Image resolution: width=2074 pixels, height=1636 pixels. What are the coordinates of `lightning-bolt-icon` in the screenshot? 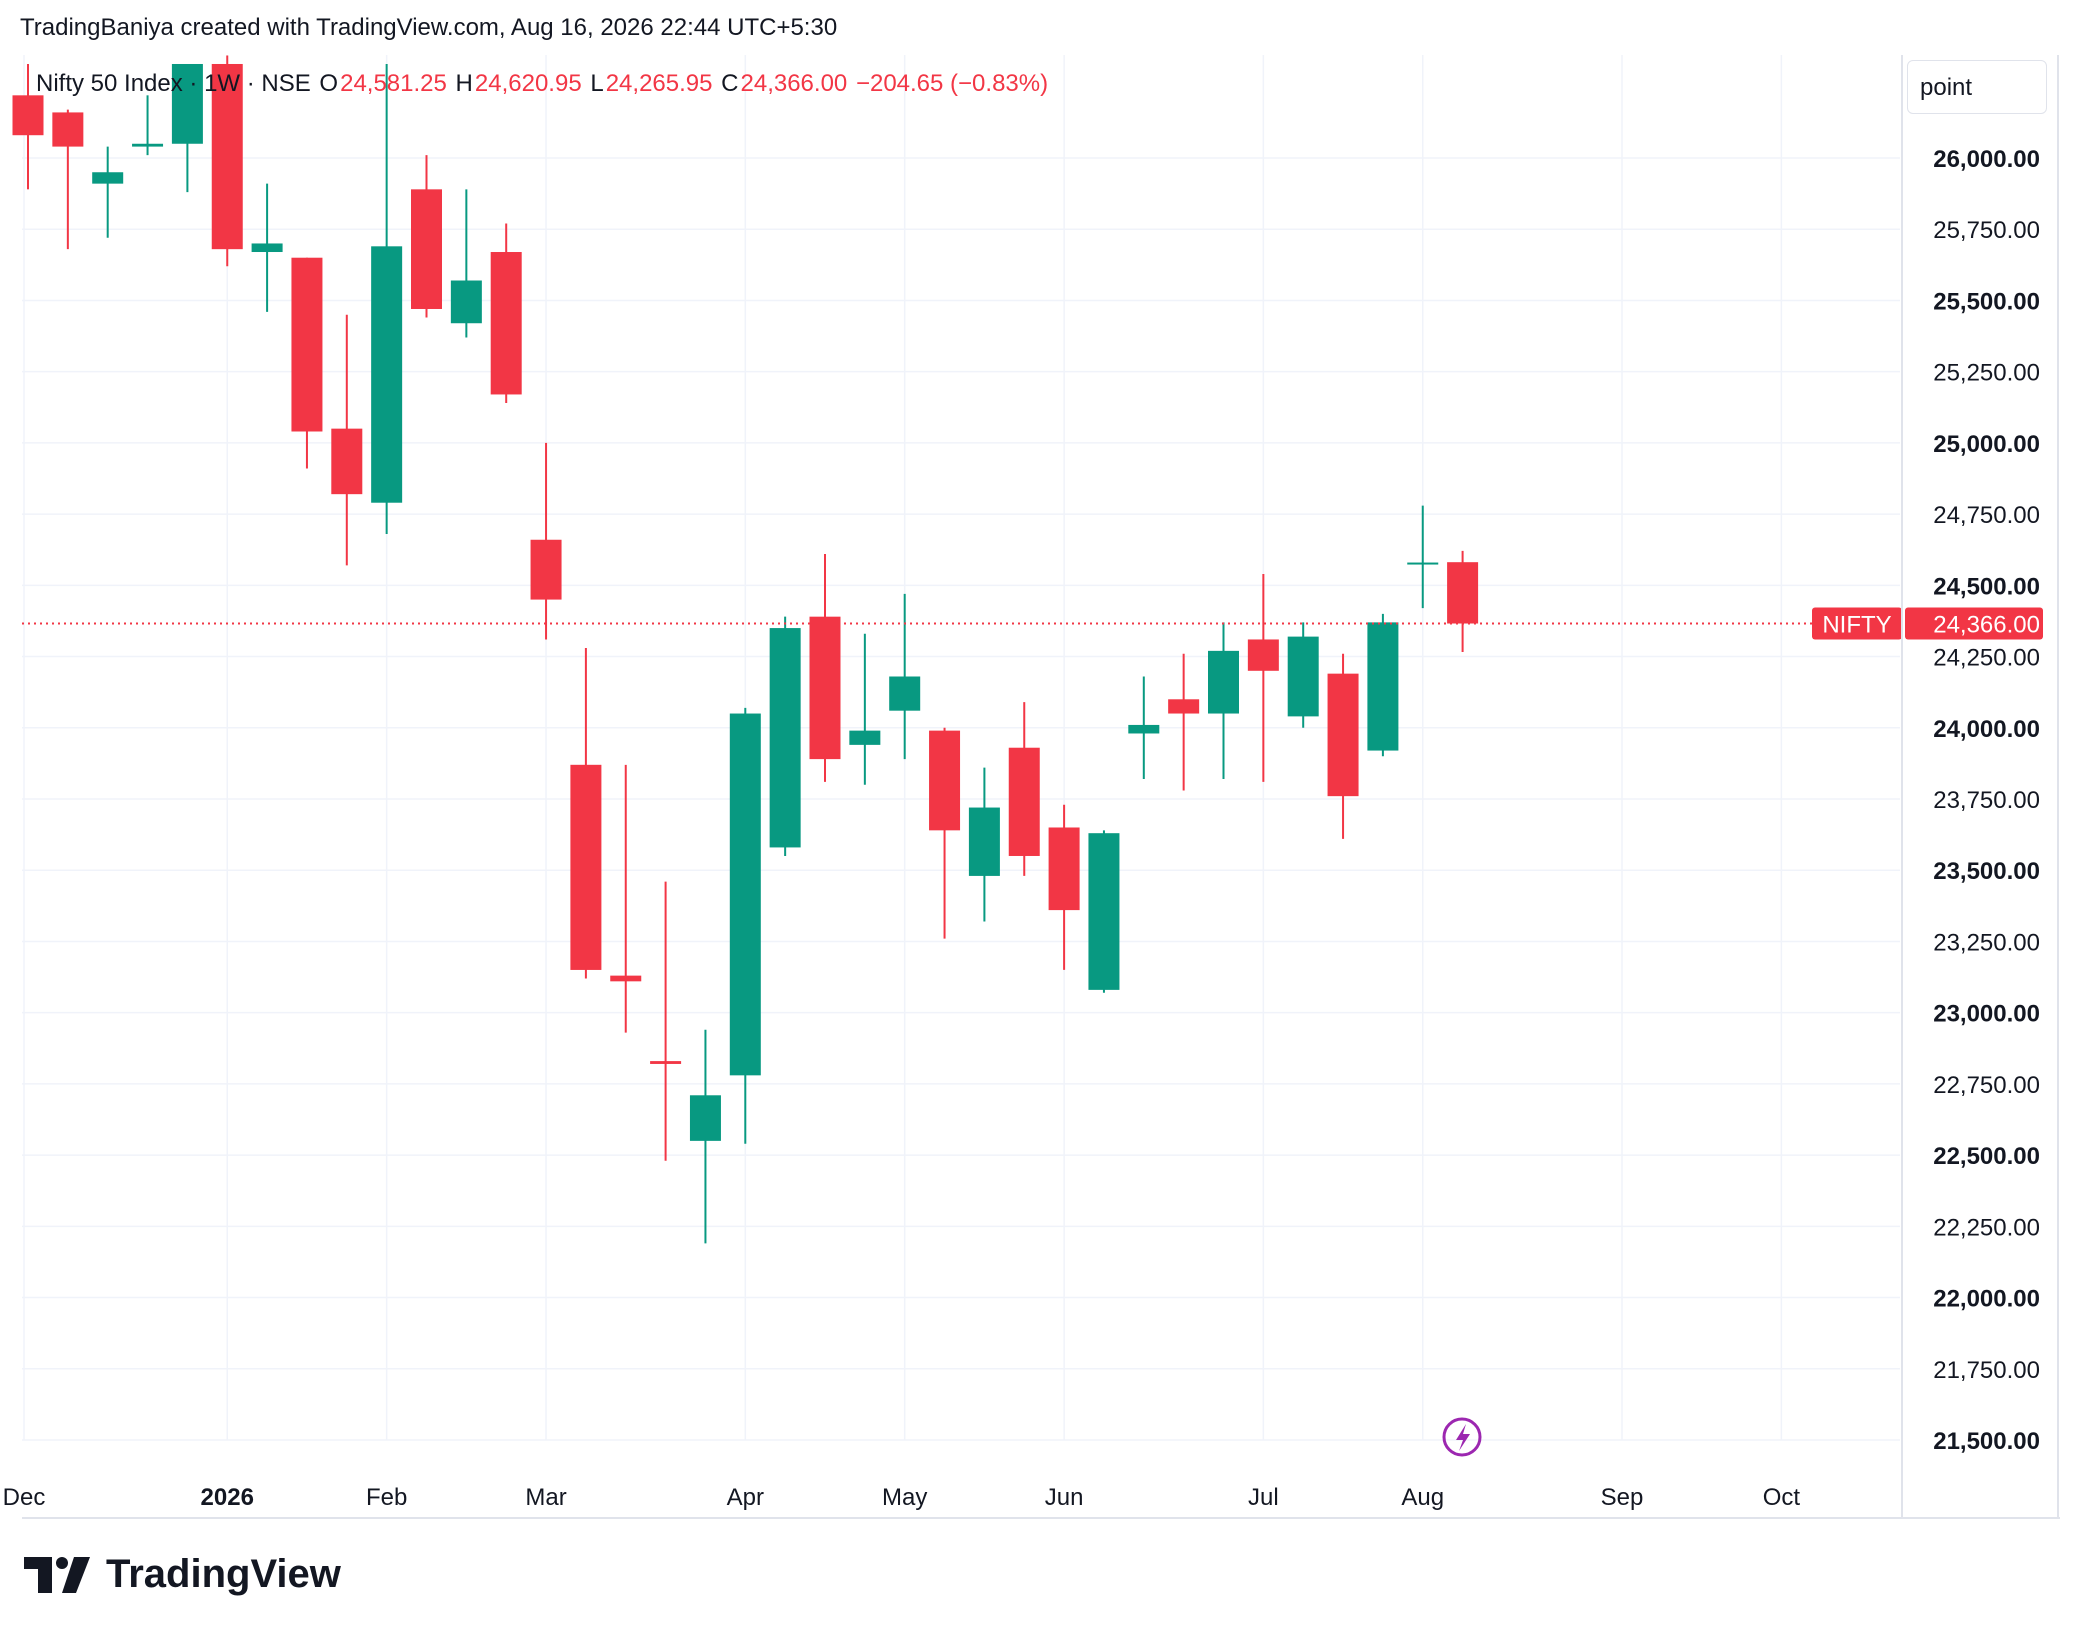 It's located at (1462, 1437).